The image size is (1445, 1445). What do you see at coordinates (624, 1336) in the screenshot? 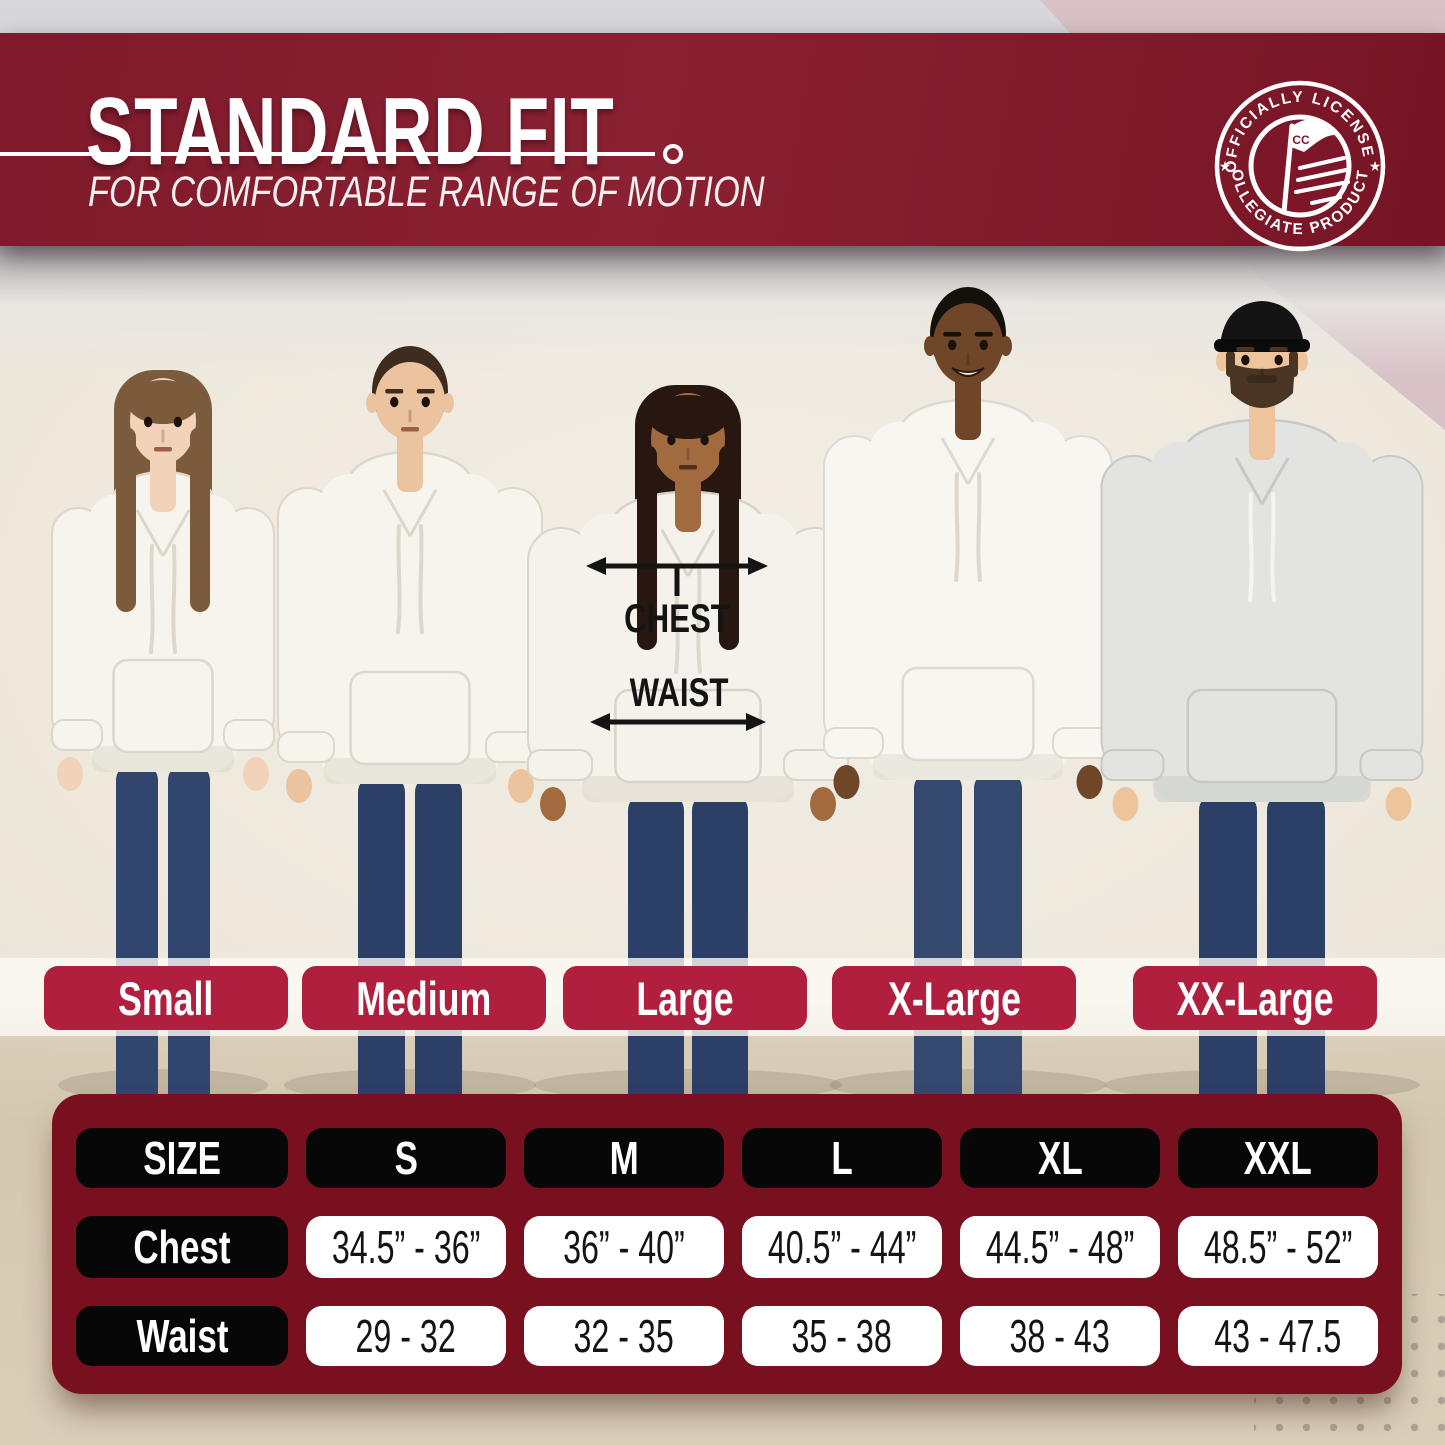
I see `waist-value-m: 32 - 35` at bounding box center [624, 1336].